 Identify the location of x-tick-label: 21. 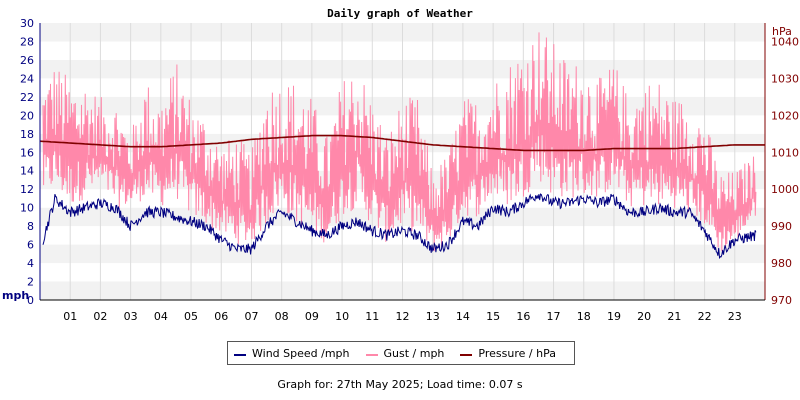
(674, 316).